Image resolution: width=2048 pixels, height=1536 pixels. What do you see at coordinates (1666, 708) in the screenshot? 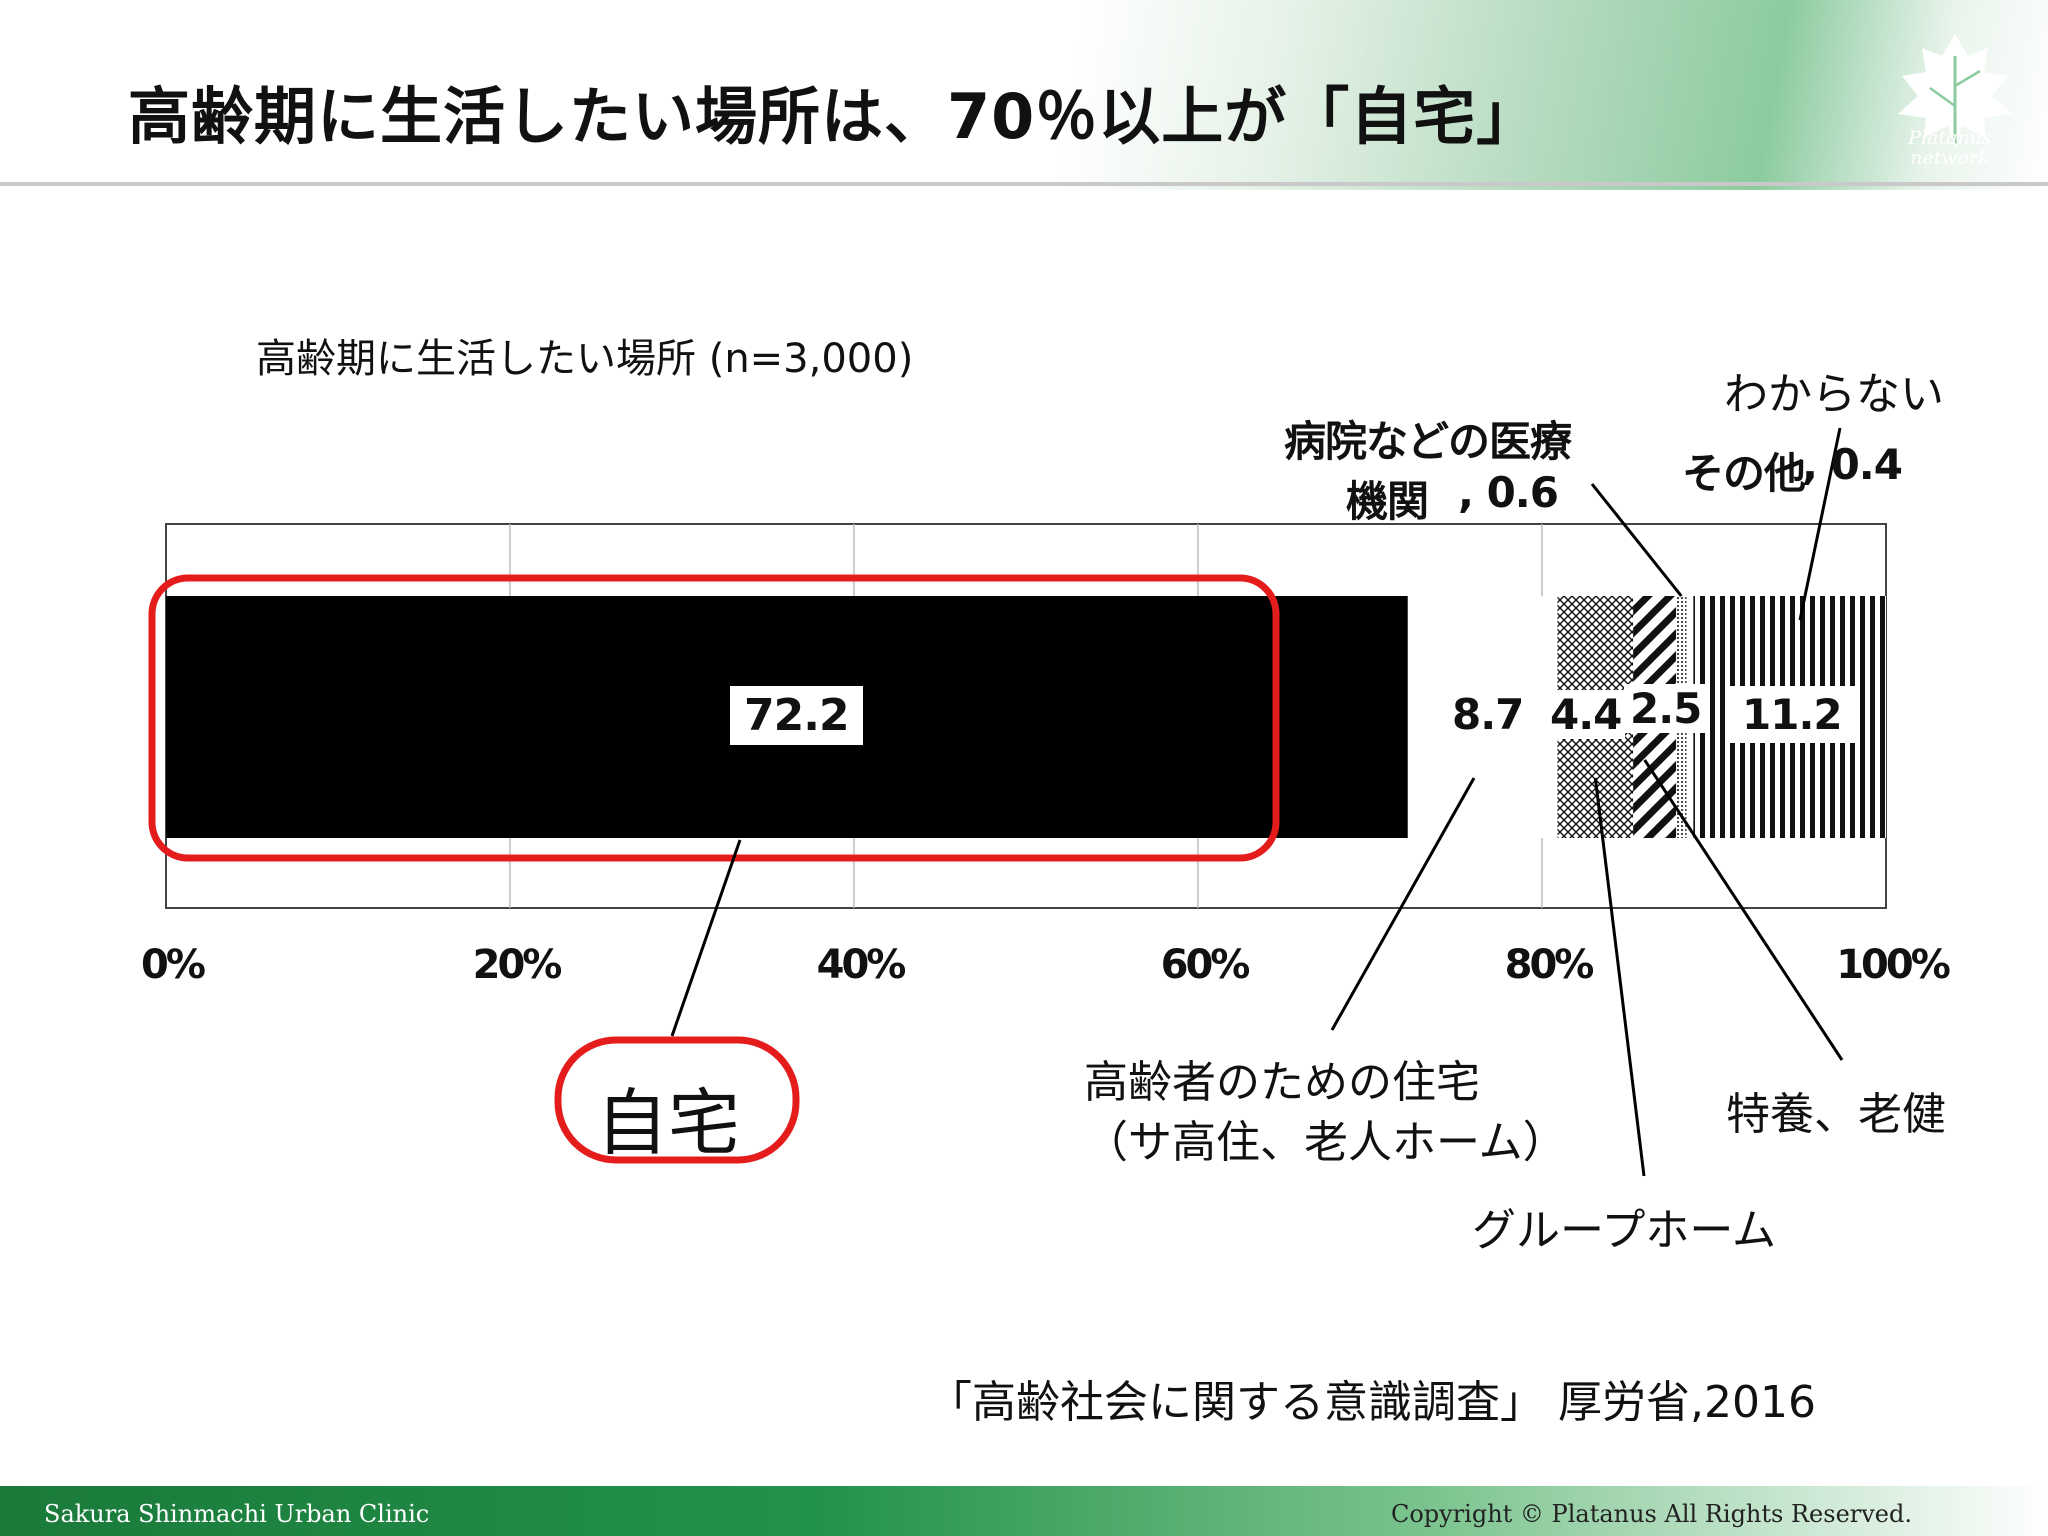
I see `value-label-tokuyo: 2.5` at bounding box center [1666, 708].